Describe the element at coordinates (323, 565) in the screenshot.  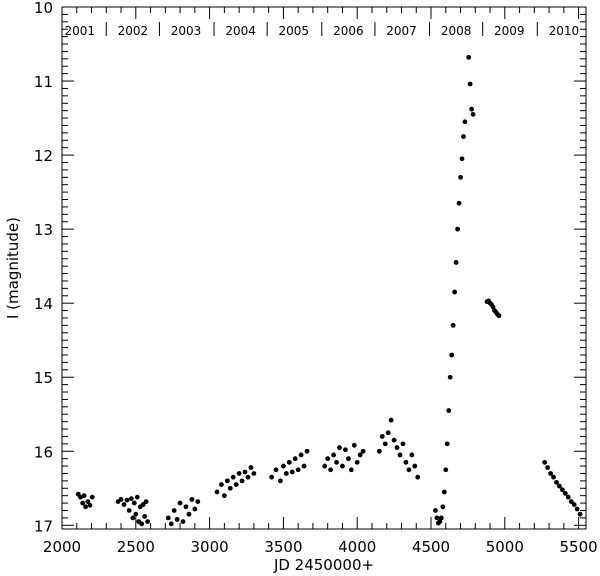
I see `x-axis-title: JD 2450000+` at that location.